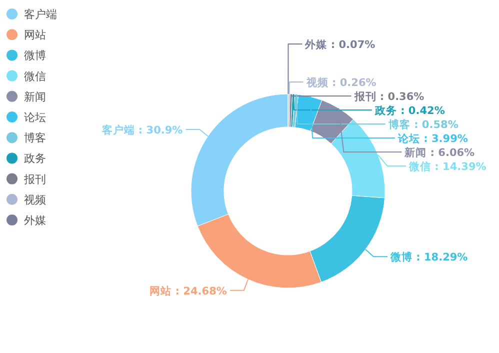 This screenshot has height=353, width=499. I want to click on legend-label: 外媒, so click(35, 220).